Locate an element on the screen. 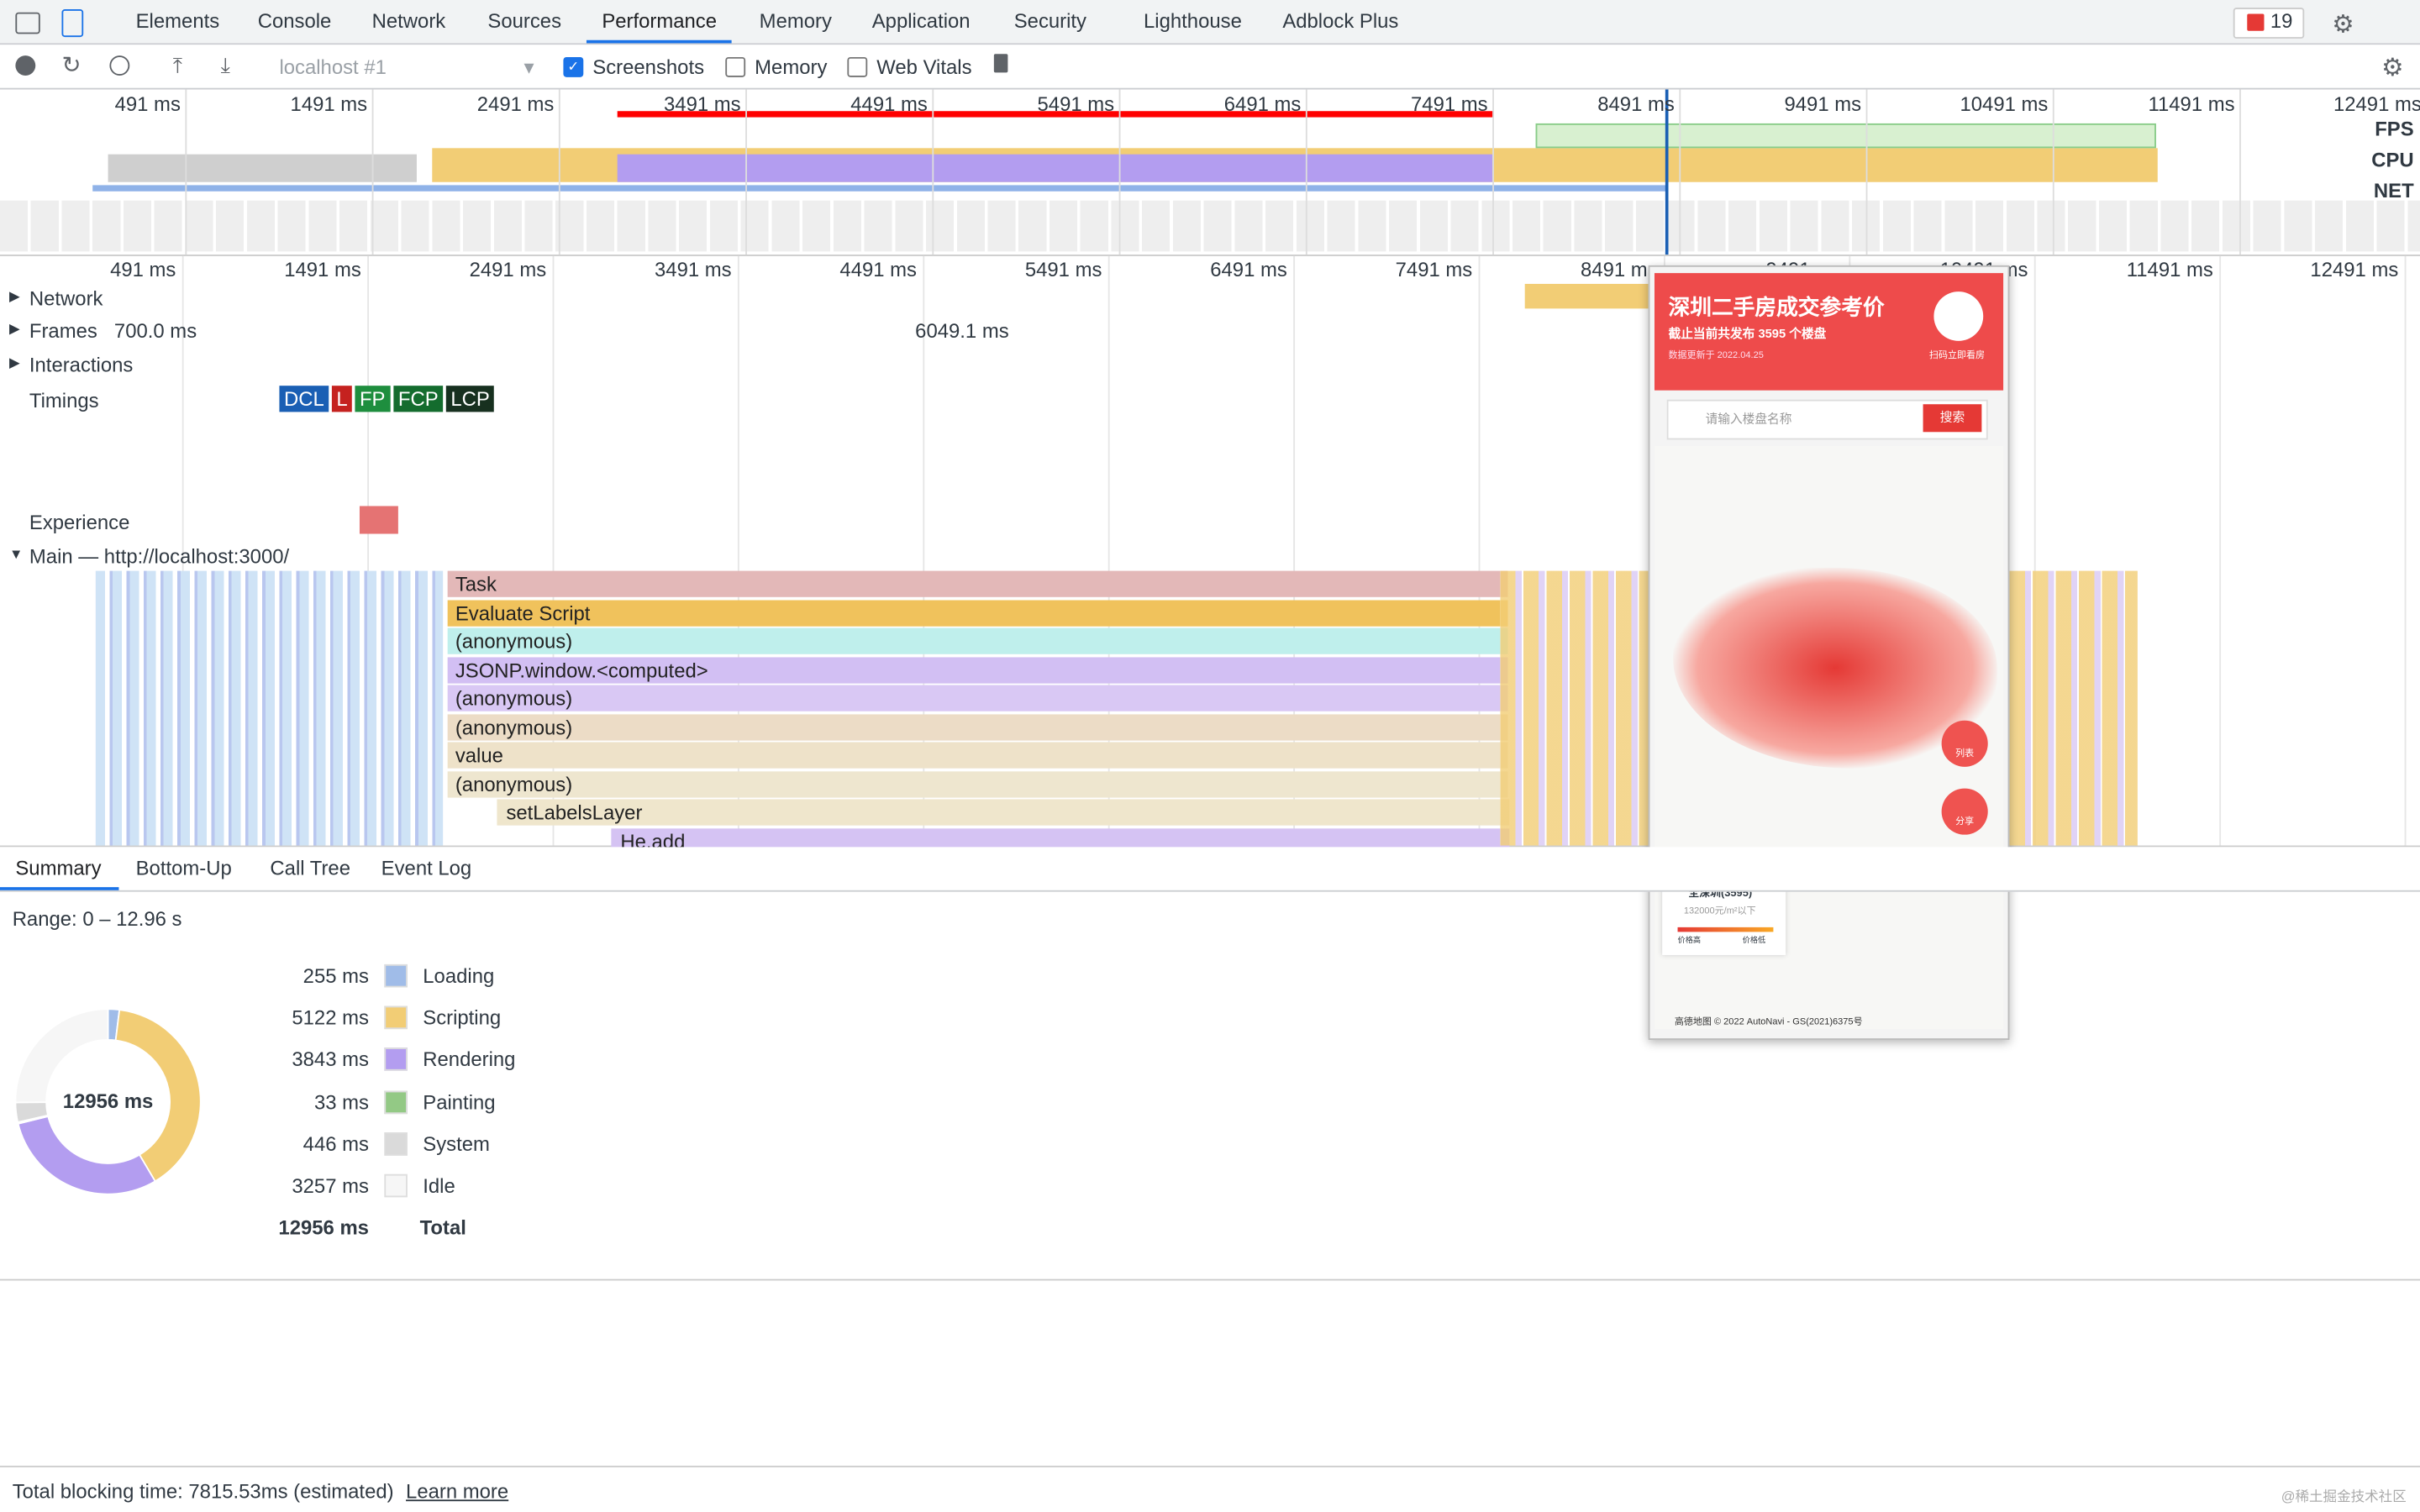 This screenshot has height=1512, width=2420. download-button: ⤓ is located at coordinates (225, 64).